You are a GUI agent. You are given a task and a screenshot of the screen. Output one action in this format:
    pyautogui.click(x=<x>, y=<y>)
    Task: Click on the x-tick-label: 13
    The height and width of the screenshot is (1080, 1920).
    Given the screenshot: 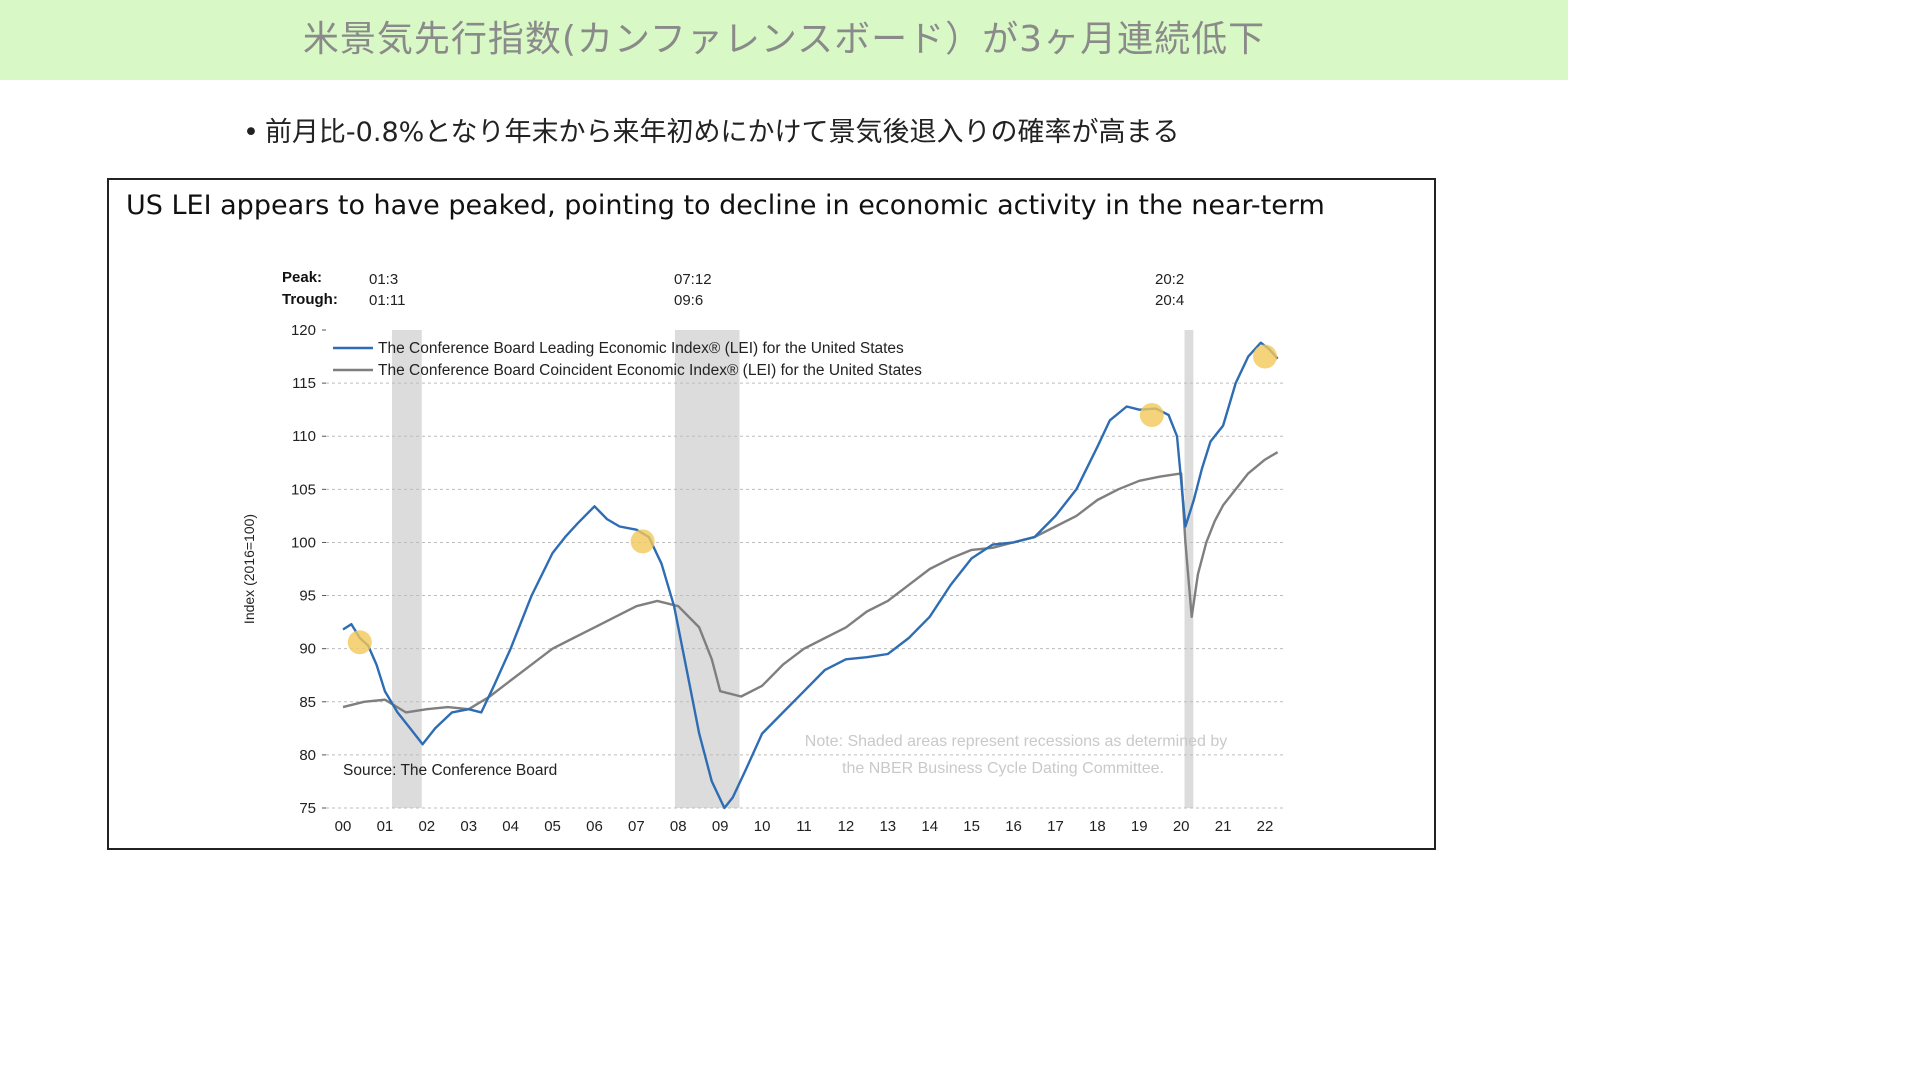 What is the action you would take?
    pyautogui.click(x=887, y=826)
    